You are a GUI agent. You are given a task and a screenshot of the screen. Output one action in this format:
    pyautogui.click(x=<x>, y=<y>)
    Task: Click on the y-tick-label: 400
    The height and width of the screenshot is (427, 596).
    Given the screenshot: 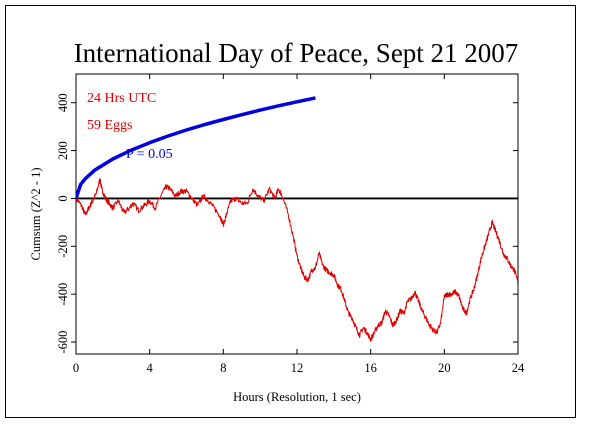 What is the action you would take?
    pyautogui.click(x=63, y=102)
    